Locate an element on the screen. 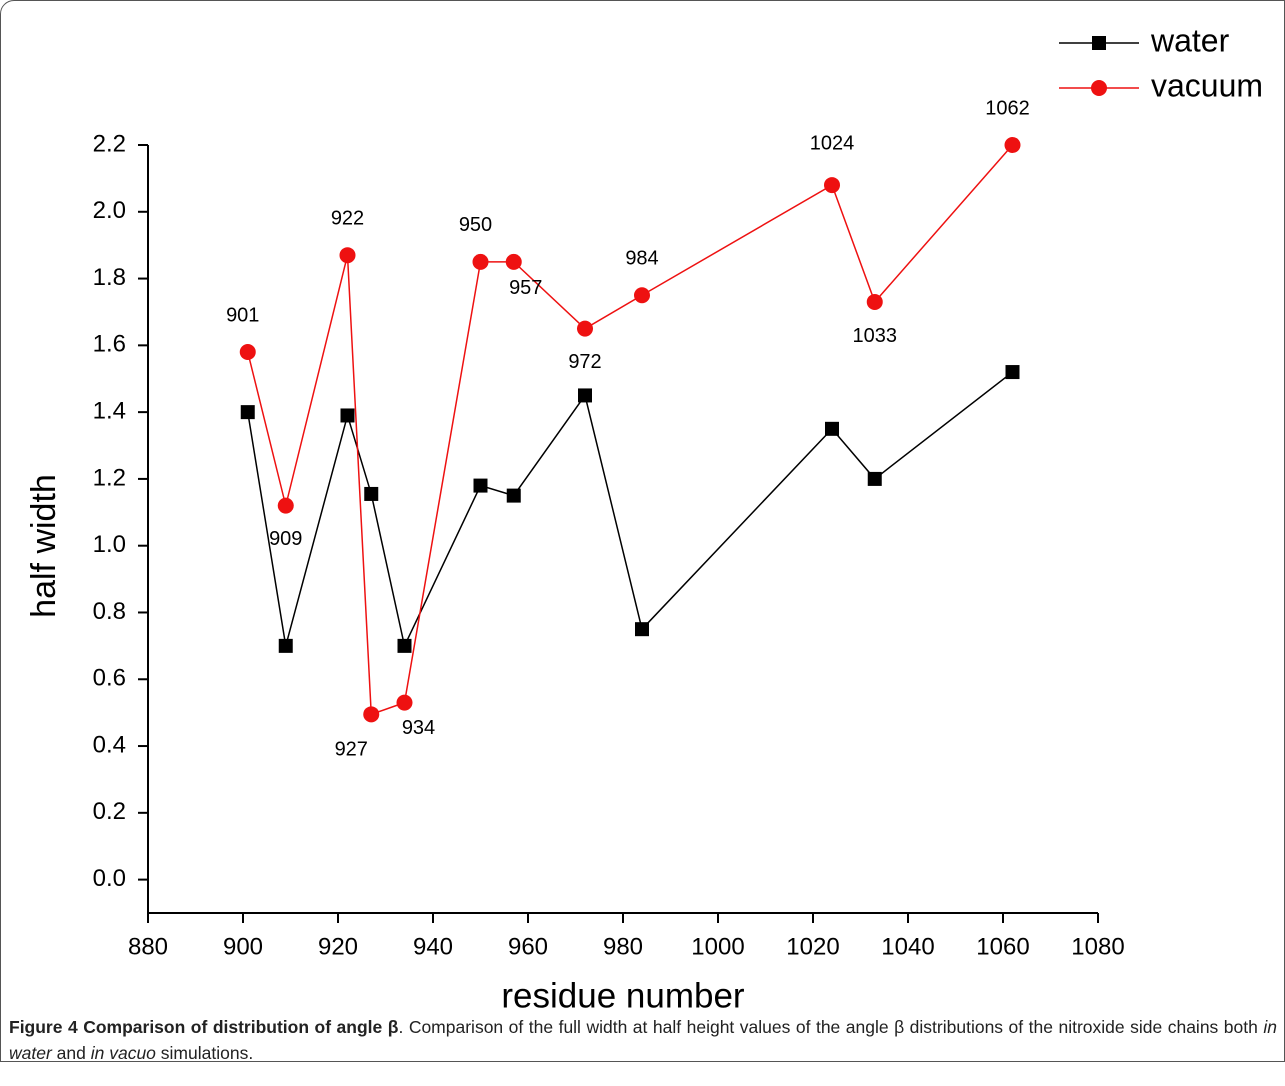 This screenshot has height=1086, width=1285. y-tick-label: 2.2 is located at coordinates (109, 143).